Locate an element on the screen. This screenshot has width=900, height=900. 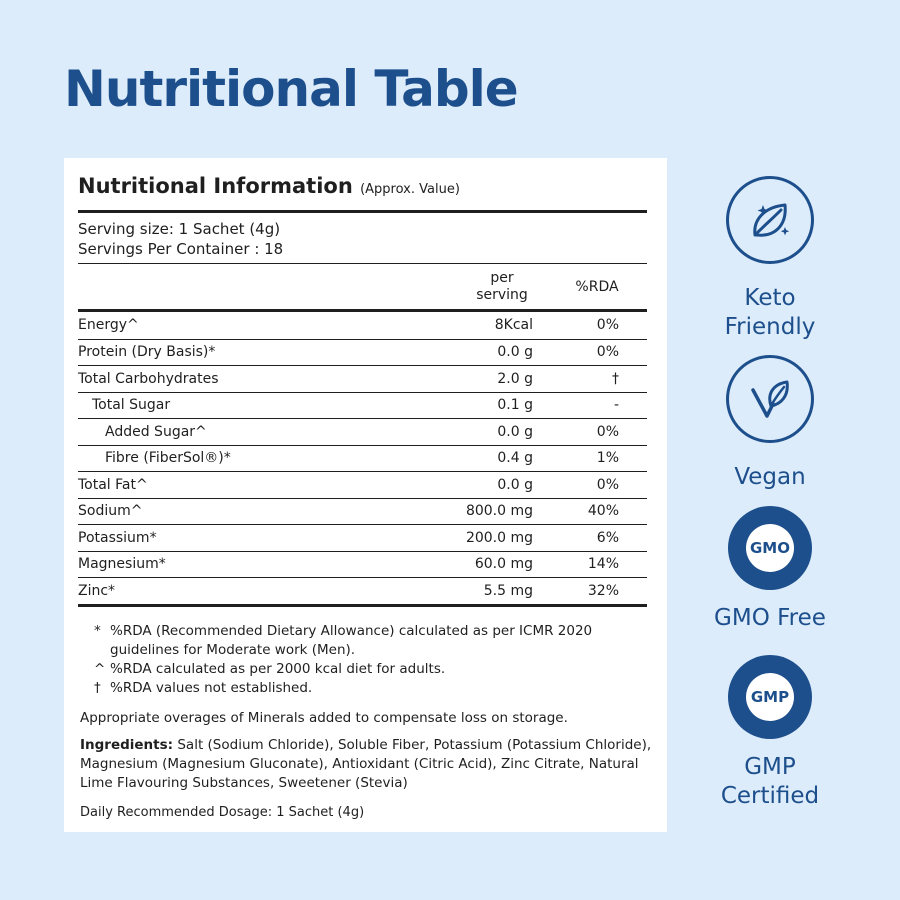
nutrient-per-serving: 60.0 mg is located at coordinates (503, 564).